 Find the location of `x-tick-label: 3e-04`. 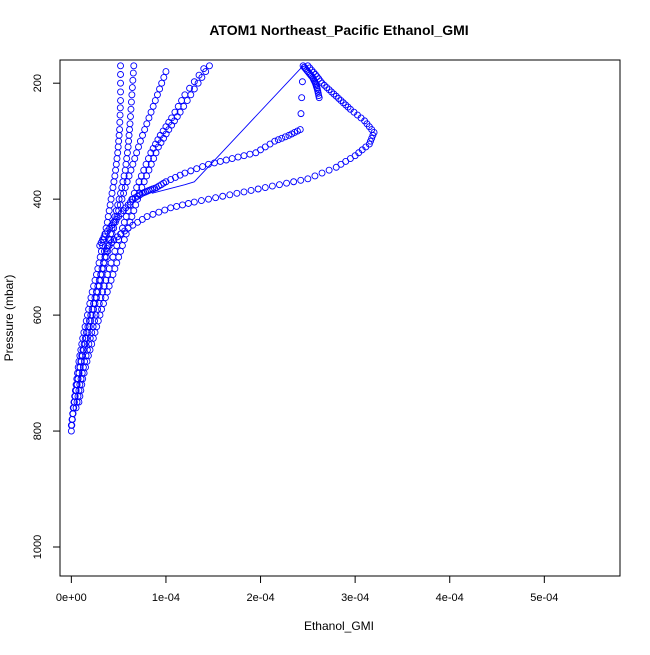

x-tick-label: 3e-04 is located at coordinates (355, 598).